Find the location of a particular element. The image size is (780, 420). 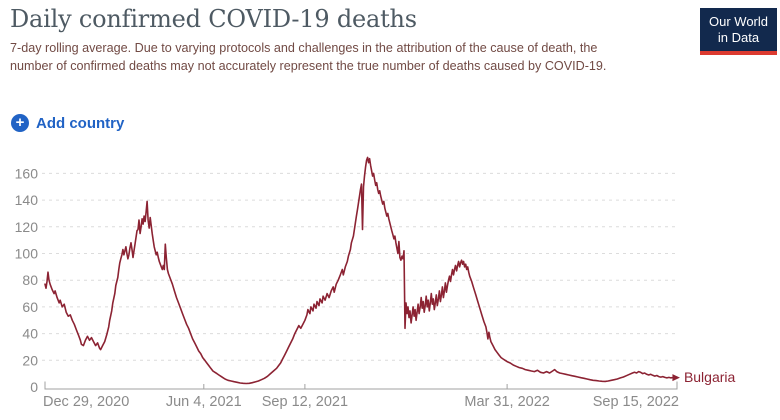

add-country-label: Add country is located at coordinates (80, 123).